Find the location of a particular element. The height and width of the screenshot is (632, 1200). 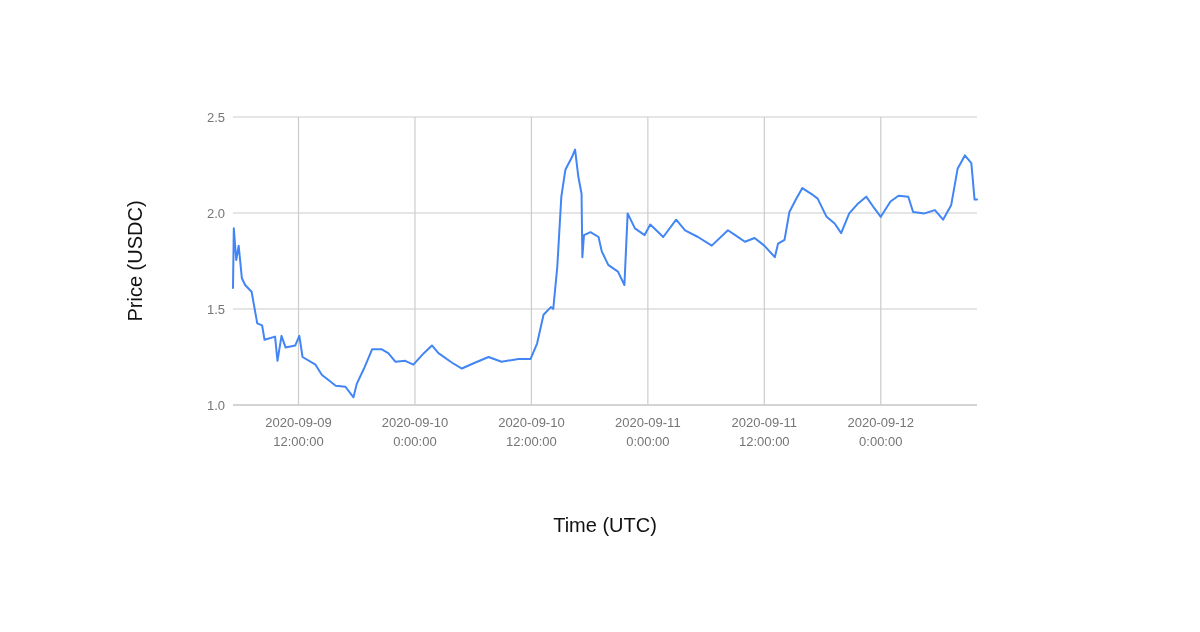

x-tick-label: 2020-09-09 12:00:00 is located at coordinates (298, 432).